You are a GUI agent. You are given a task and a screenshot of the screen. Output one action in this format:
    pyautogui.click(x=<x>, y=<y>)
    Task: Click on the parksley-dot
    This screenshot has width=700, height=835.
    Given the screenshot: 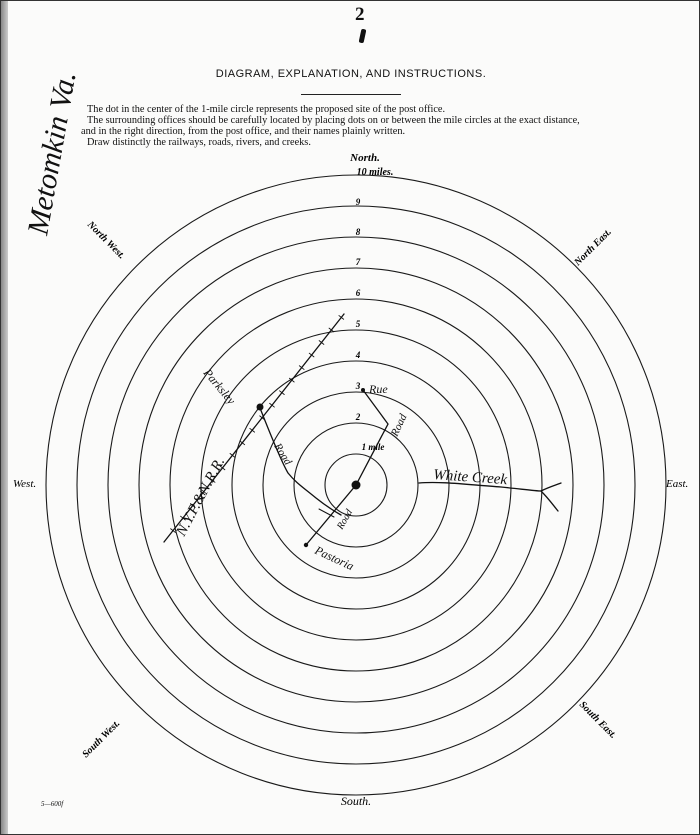 What is the action you would take?
    pyautogui.click(x=260, y=407)
    